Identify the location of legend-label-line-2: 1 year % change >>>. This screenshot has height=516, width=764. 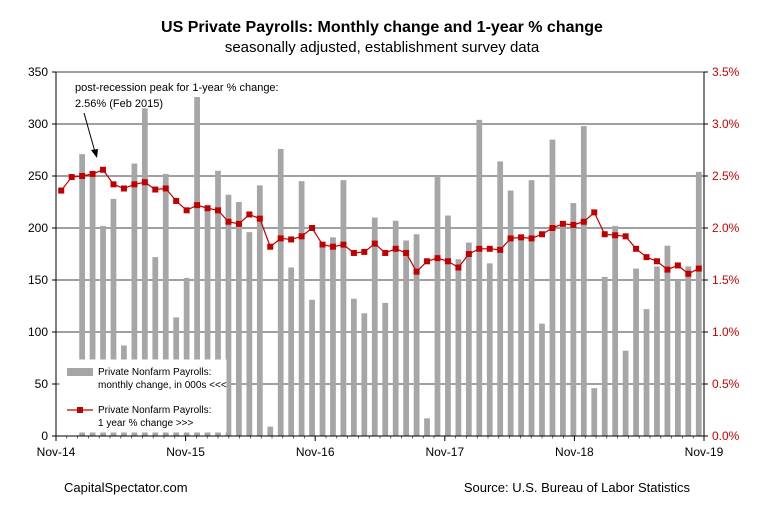
(146, 423).